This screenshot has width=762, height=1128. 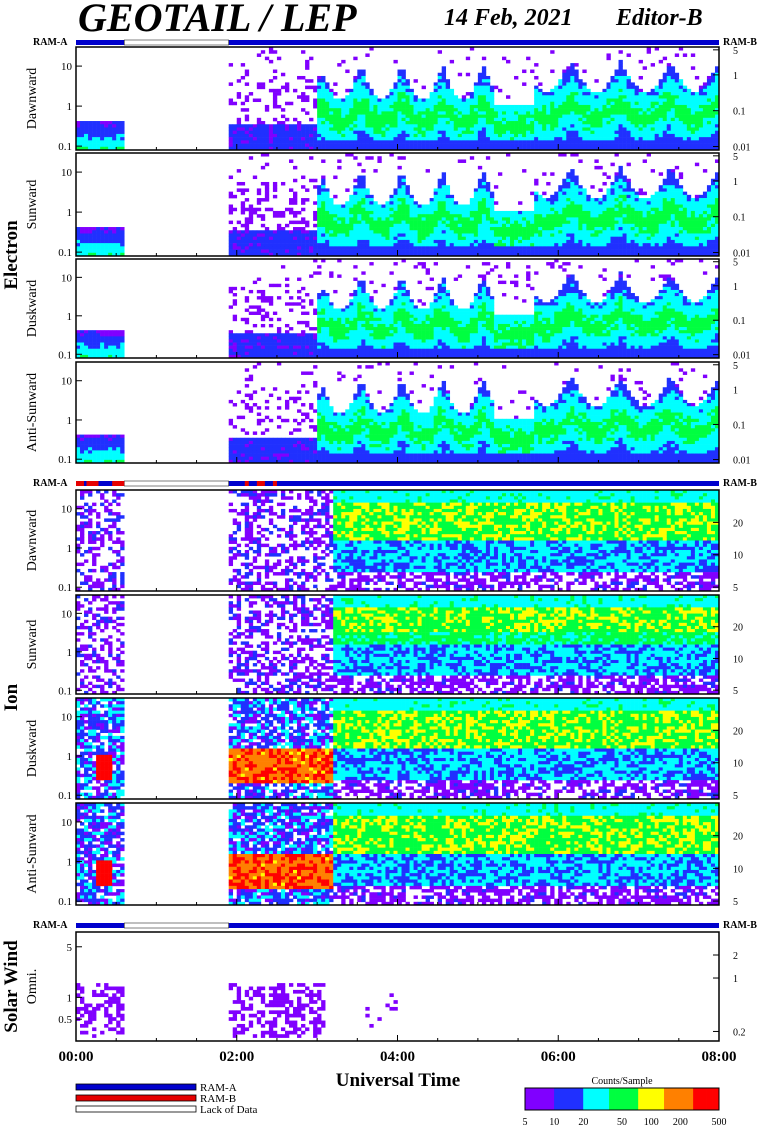 What do you see at coordinates (32, 309) in the screenshot?
I see `panel-direction-label: Duskward` at bounding box center [32, 309].